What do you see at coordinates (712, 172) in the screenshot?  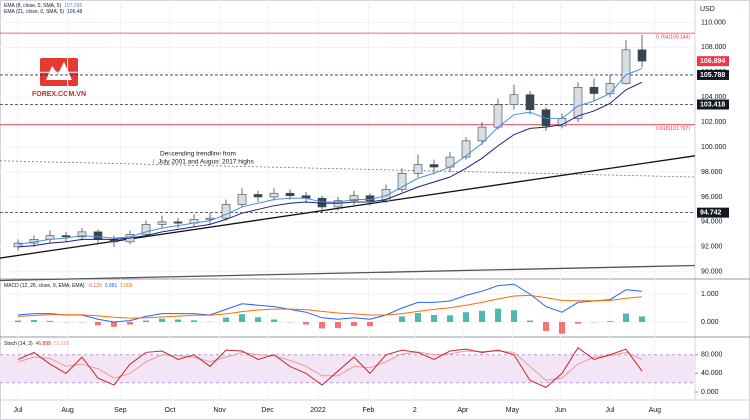 I see `y-tick-label: 98.000` at bounding box center [712, 172].